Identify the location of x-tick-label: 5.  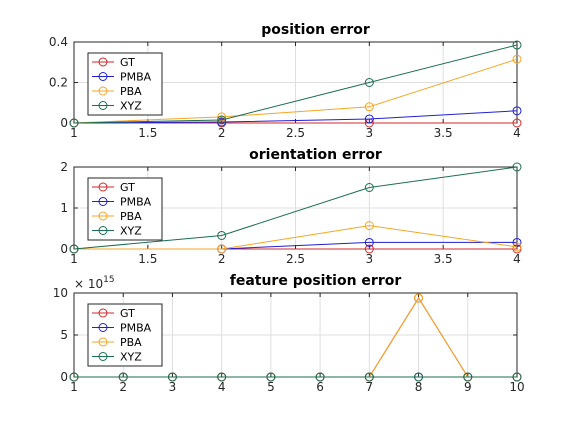
(271, 387).